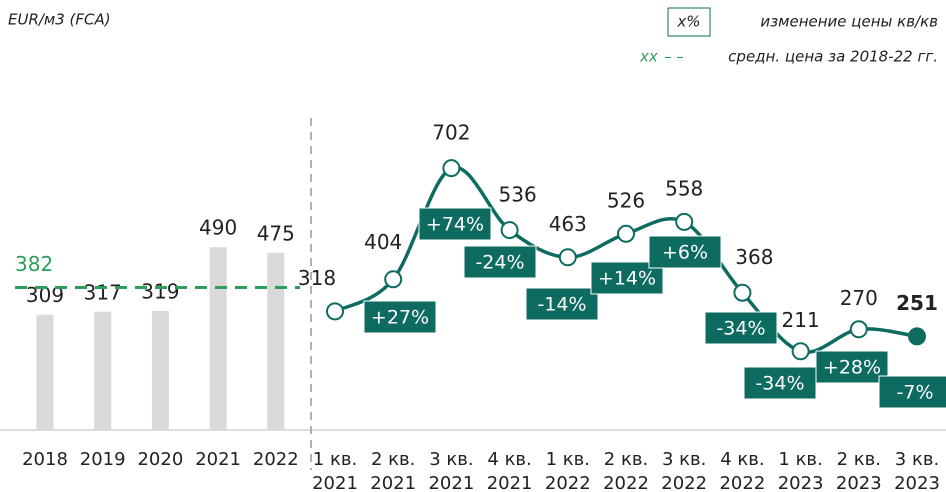 The width and height of the screenshot is (946, 492). What do you see at coordinates (103, 459) in the screenshot?
I see `x-tick-label: 2019` at bounding box center [103, 459].